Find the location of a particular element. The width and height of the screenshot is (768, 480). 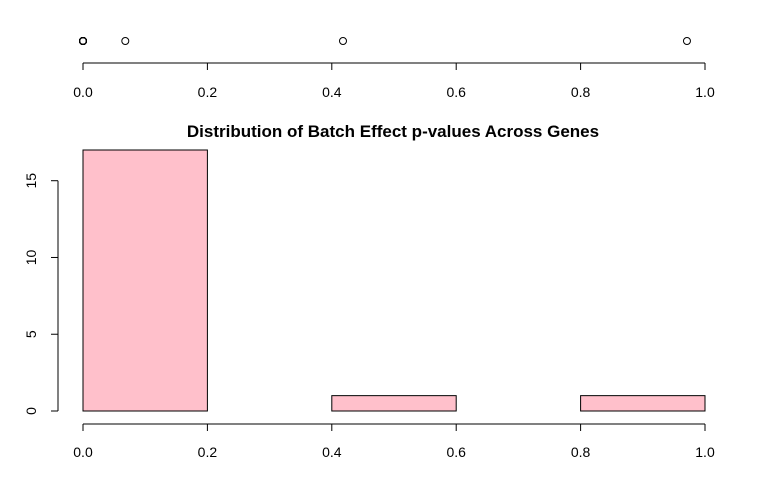

hist-y-tick-label-1: 5 is located at coordinates (31, 334).